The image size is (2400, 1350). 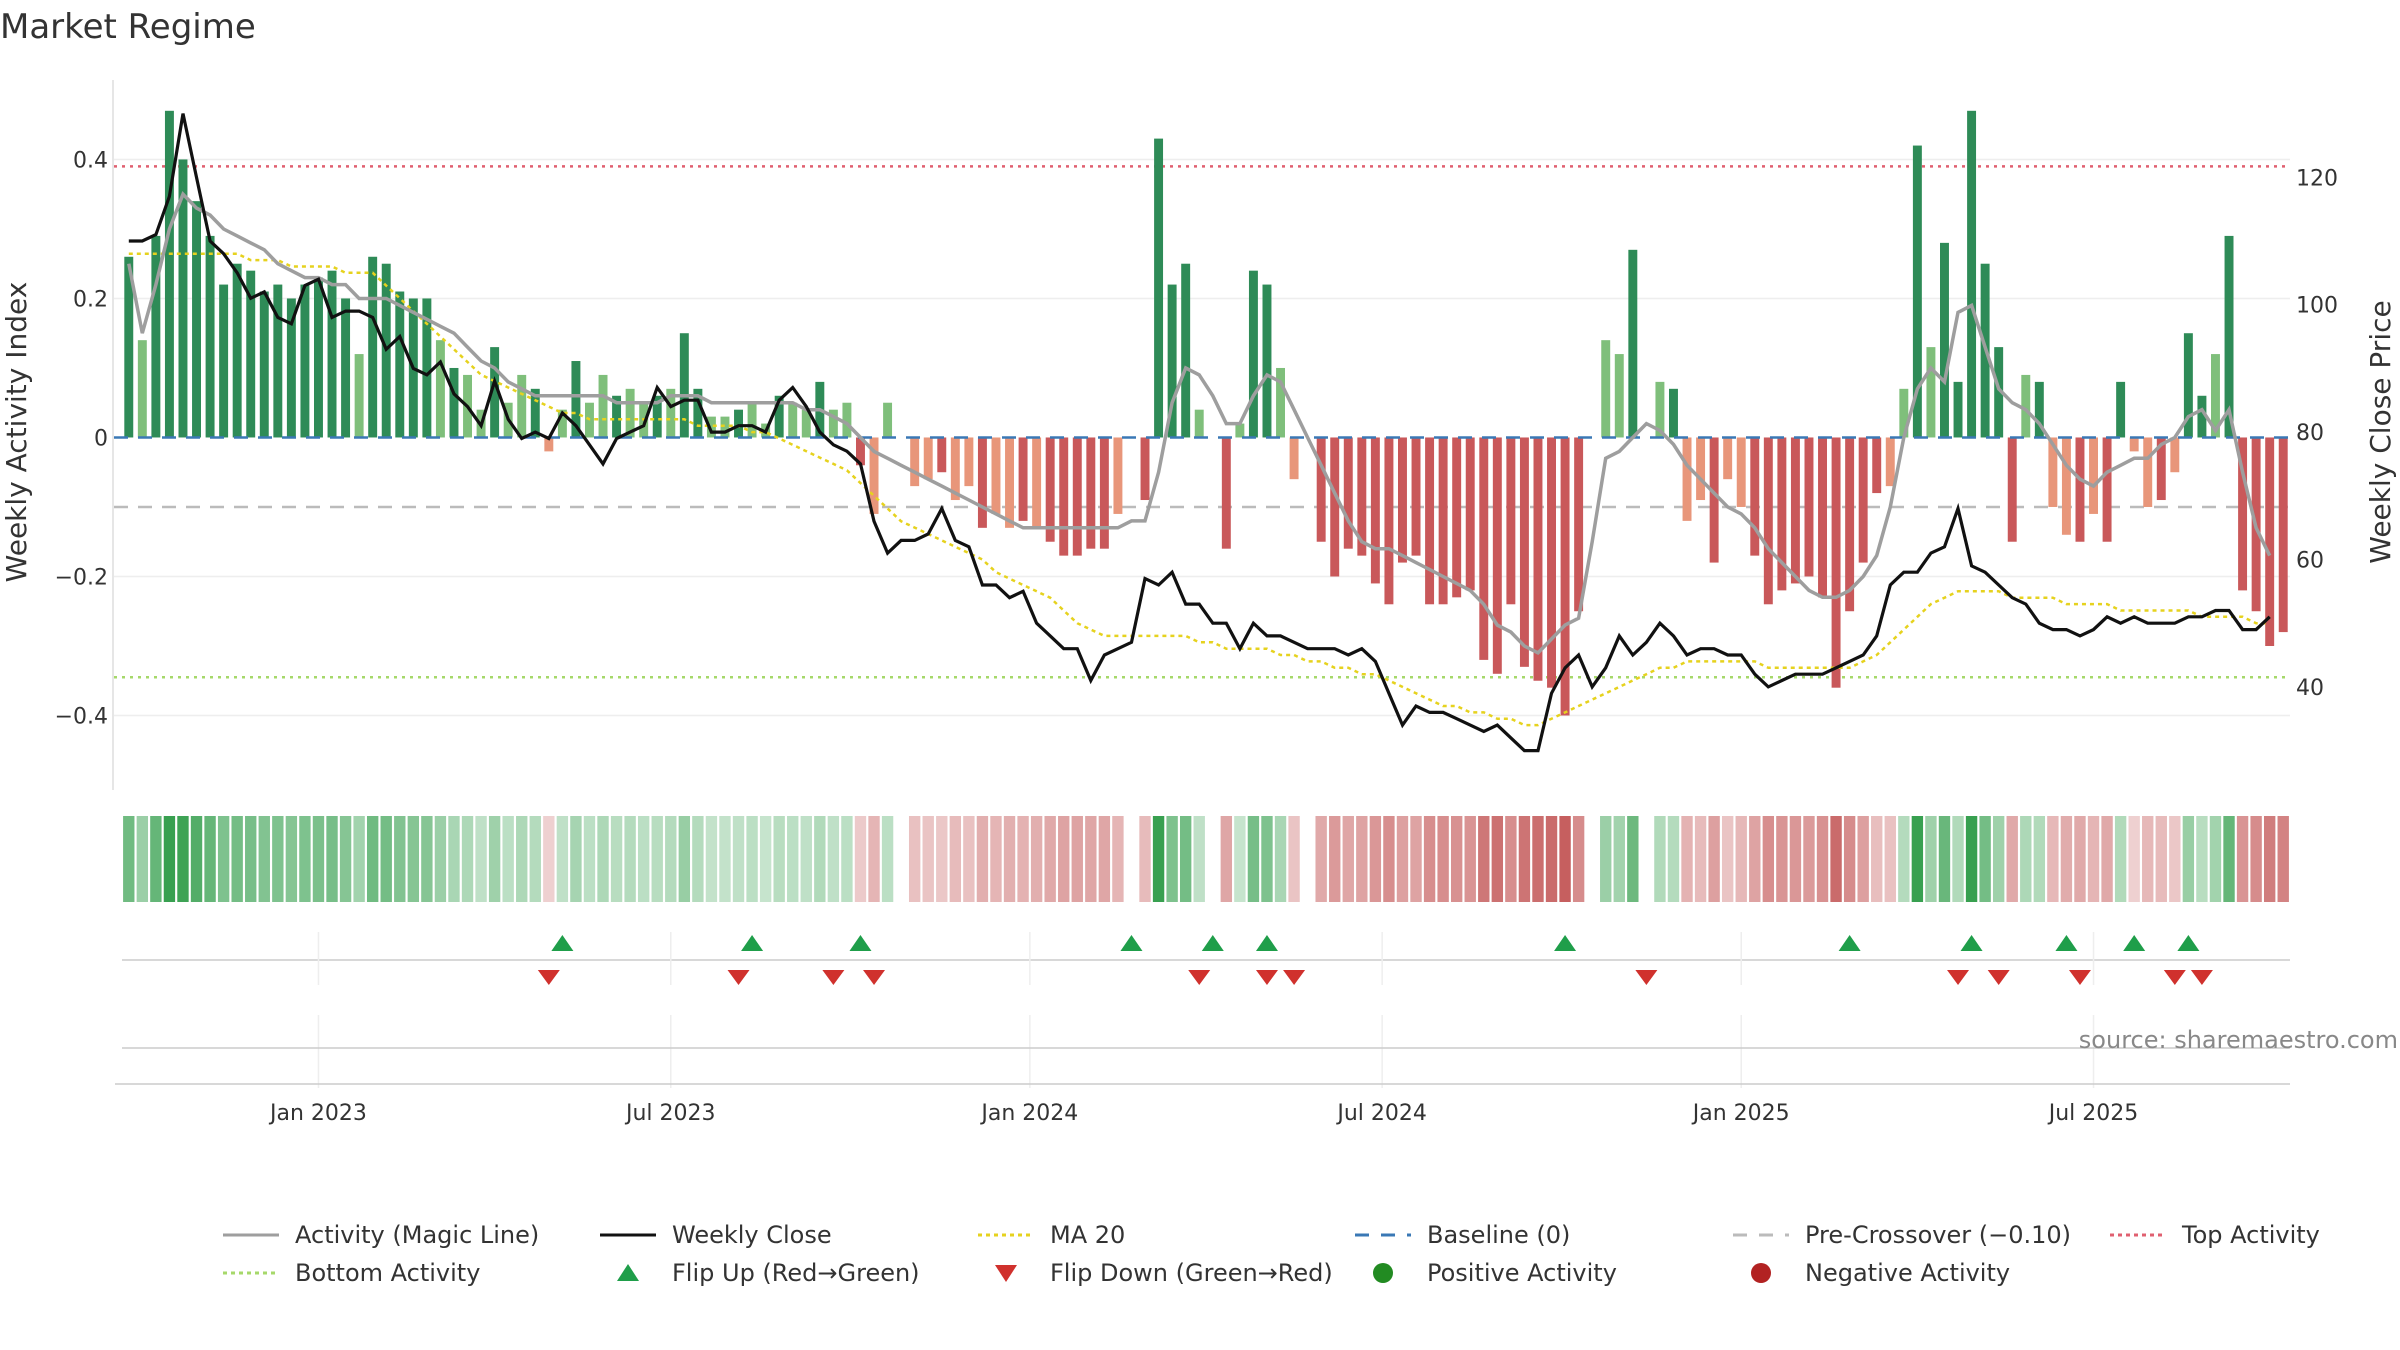 I want to click on legend-entry: Weekly Close, so click(x=716, y=1235).